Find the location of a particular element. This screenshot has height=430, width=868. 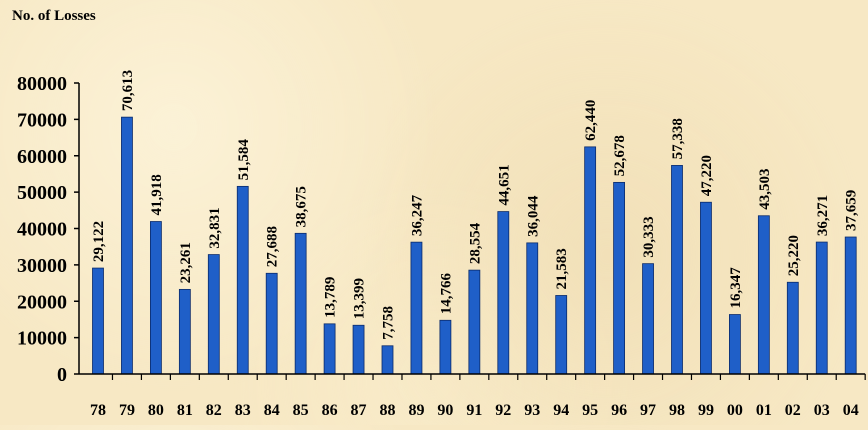

x-tick-label: 85 is located at coordinates (301, 410).